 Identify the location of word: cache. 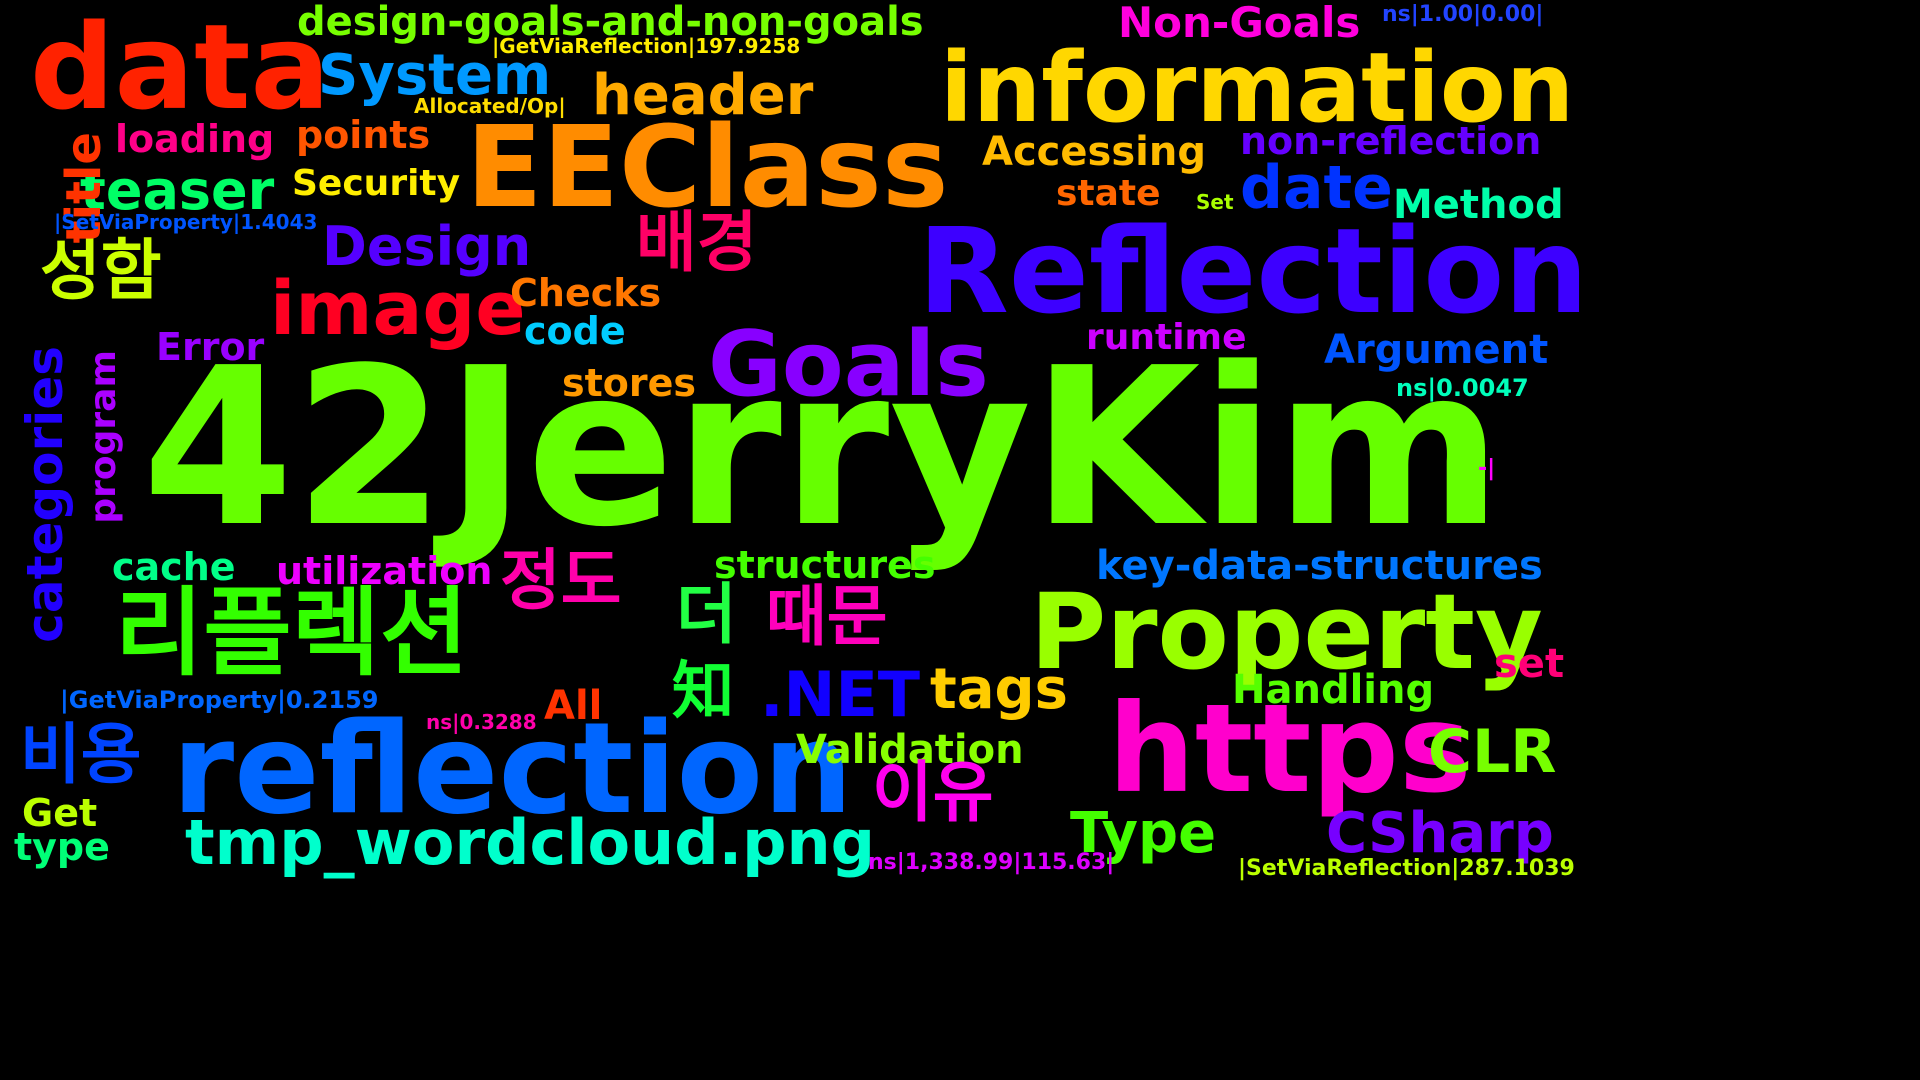
(174, 567).